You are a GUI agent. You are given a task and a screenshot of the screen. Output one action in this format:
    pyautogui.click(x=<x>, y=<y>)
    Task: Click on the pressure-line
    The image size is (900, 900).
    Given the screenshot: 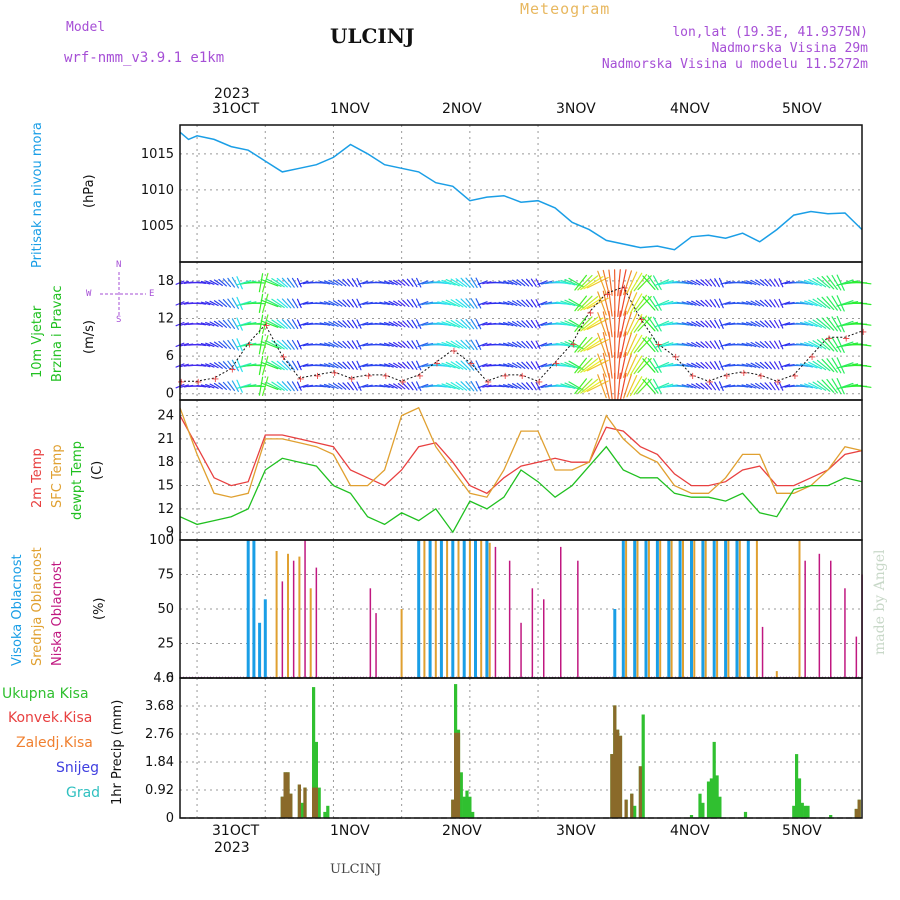 What is the action you would take?
    pyautogui.click(x=521, y=191)
    